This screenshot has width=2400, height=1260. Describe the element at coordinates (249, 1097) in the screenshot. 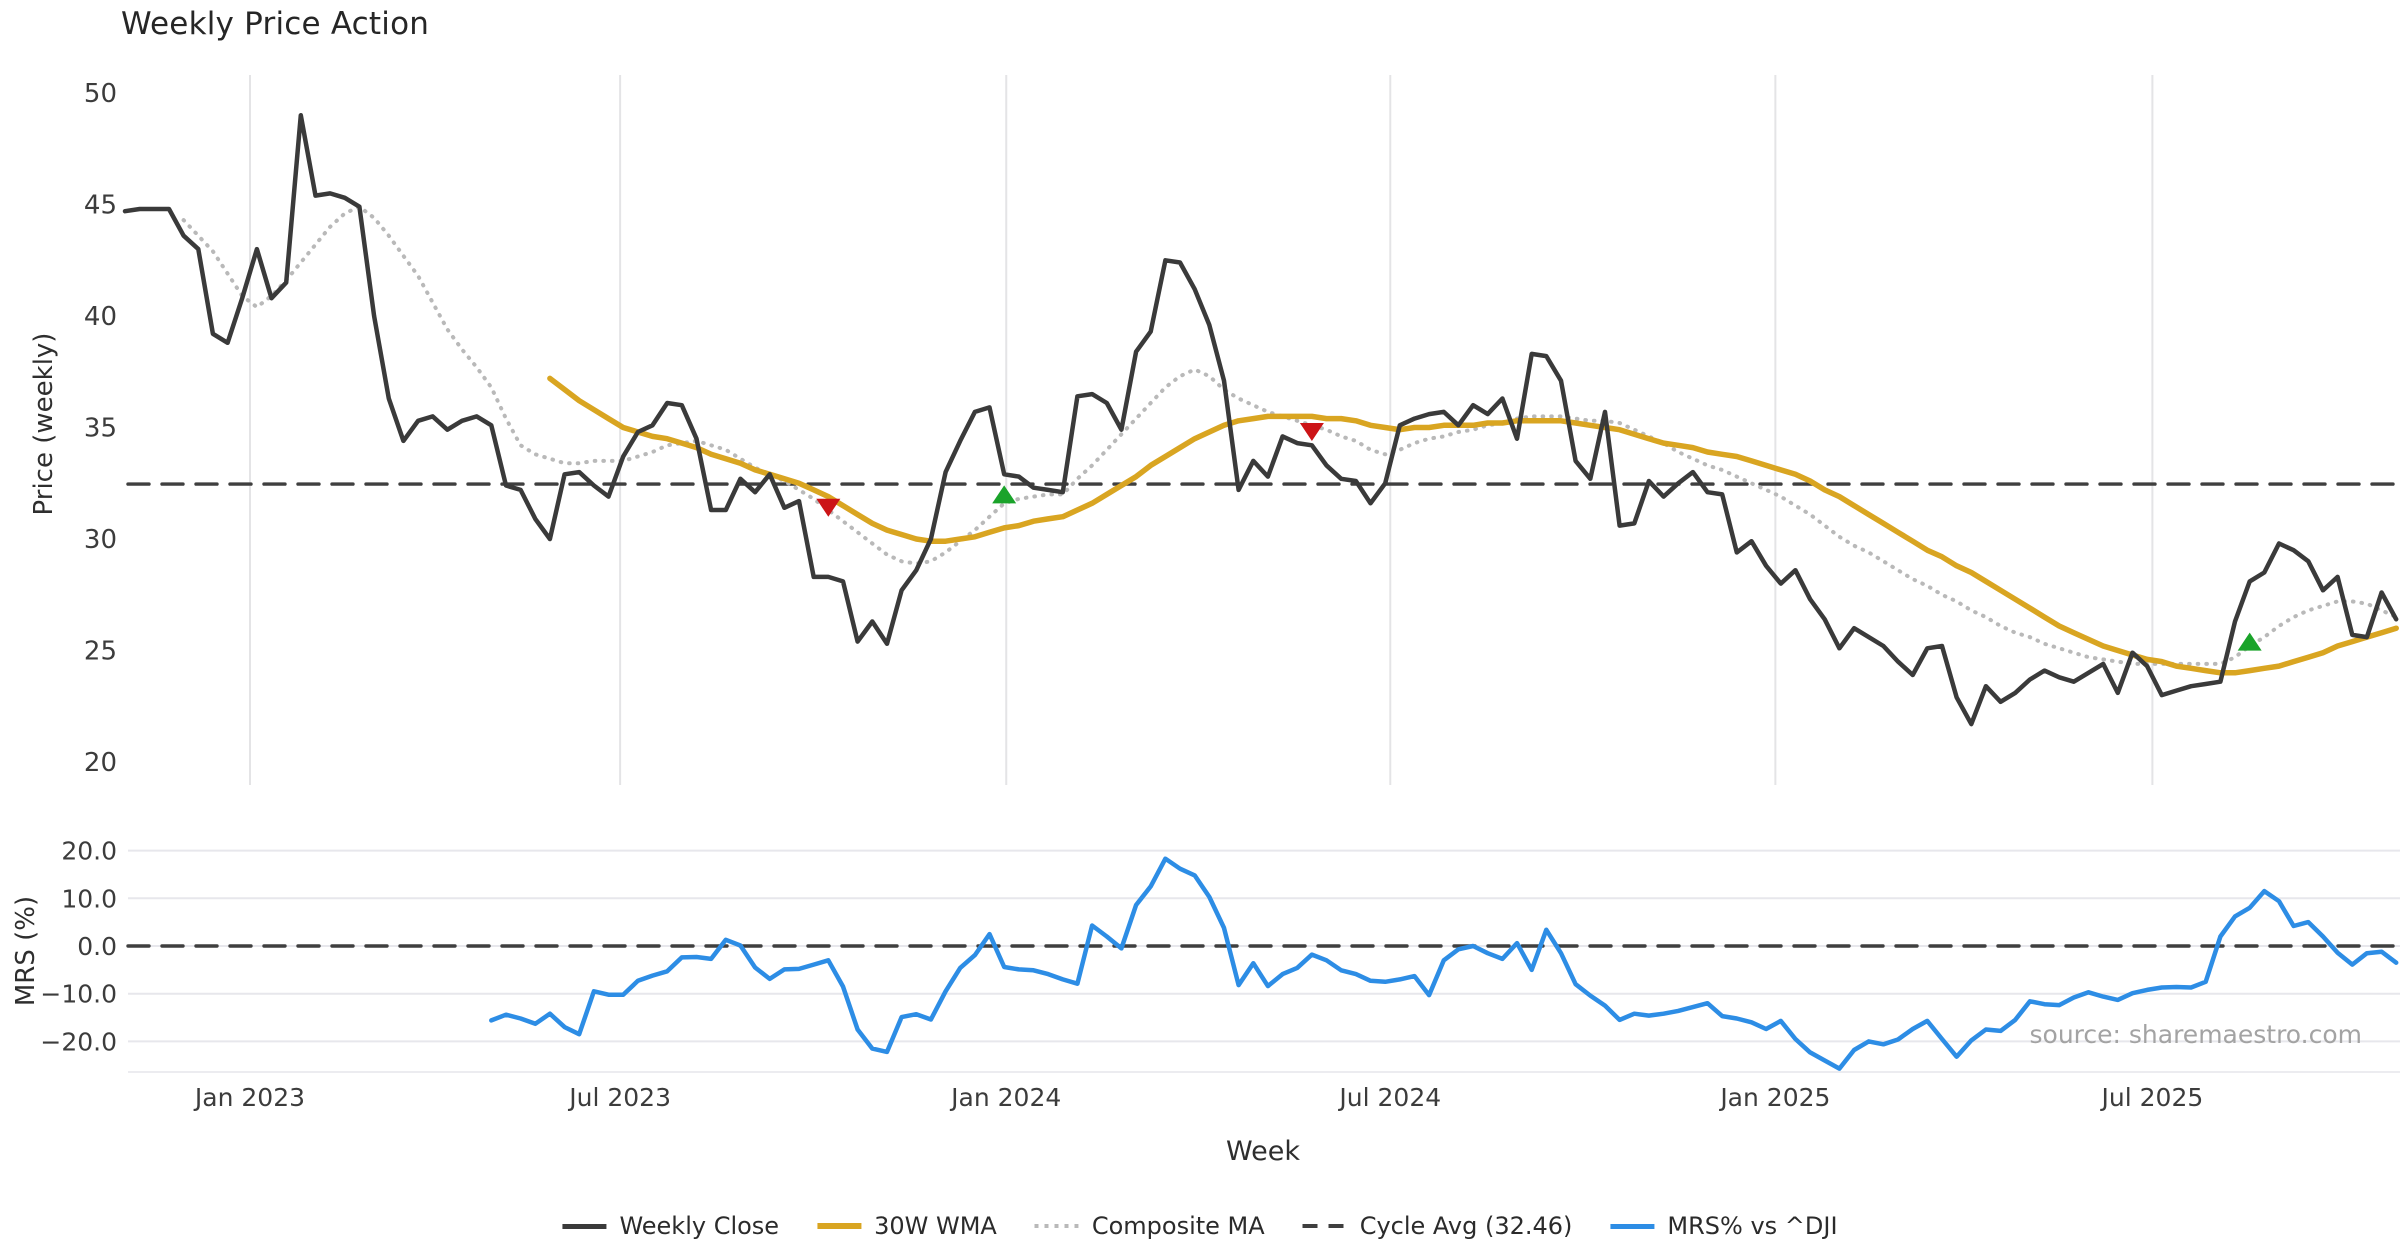

I see `svg-text: Jan 2023` at that location.